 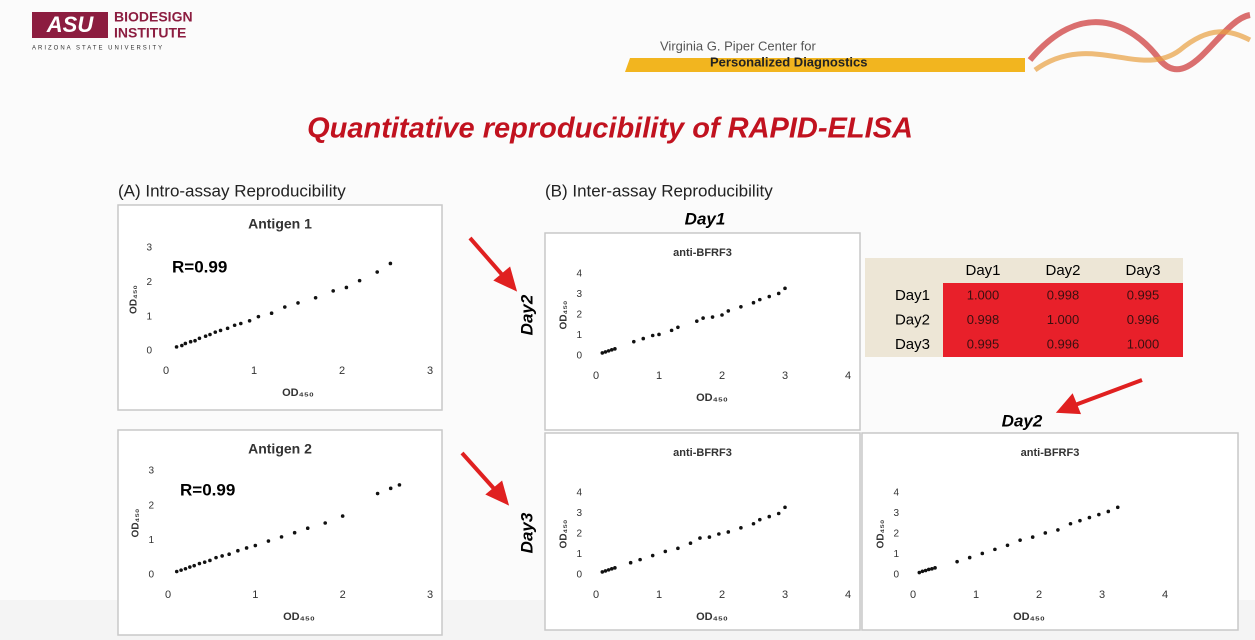 I want to click on chart: Antigen 1 R=0.99 0 1 2 3 0 1 2 3 OD₄₅₀ OD₄₅₀, so click(x=280, y=307).